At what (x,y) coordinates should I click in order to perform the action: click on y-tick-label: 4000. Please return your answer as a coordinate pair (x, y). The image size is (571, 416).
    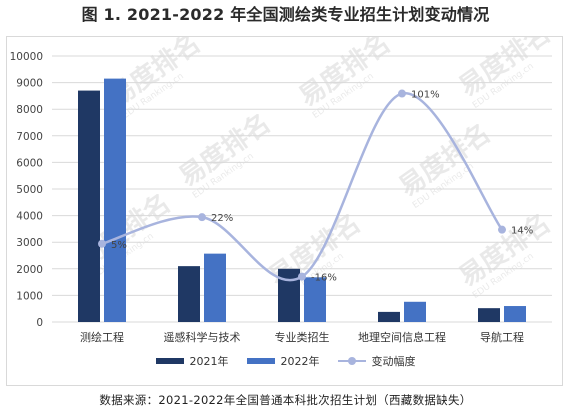
    Looking at the image, I should click on (29, 217).